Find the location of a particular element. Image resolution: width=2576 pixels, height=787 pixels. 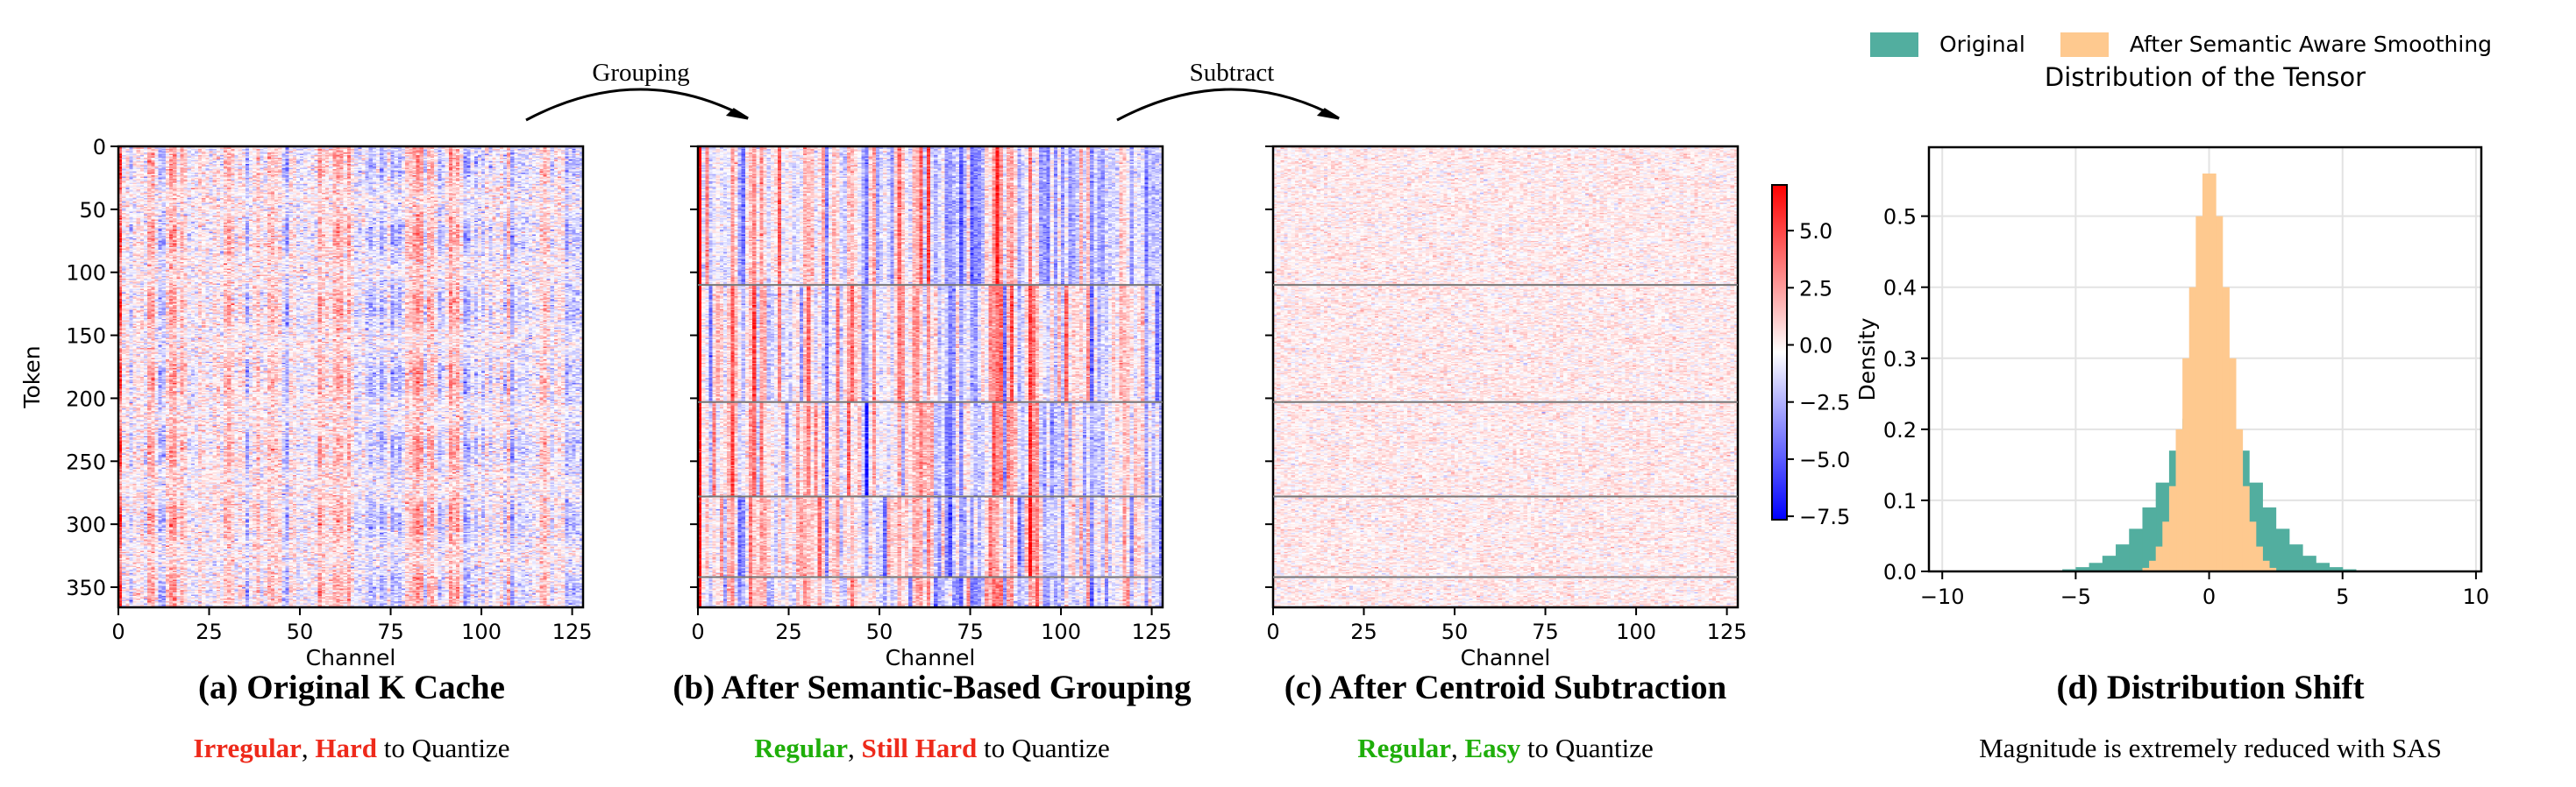

caption-b-title: (b) After Semantic-Based Grouping is located at coordinates (932, 687).